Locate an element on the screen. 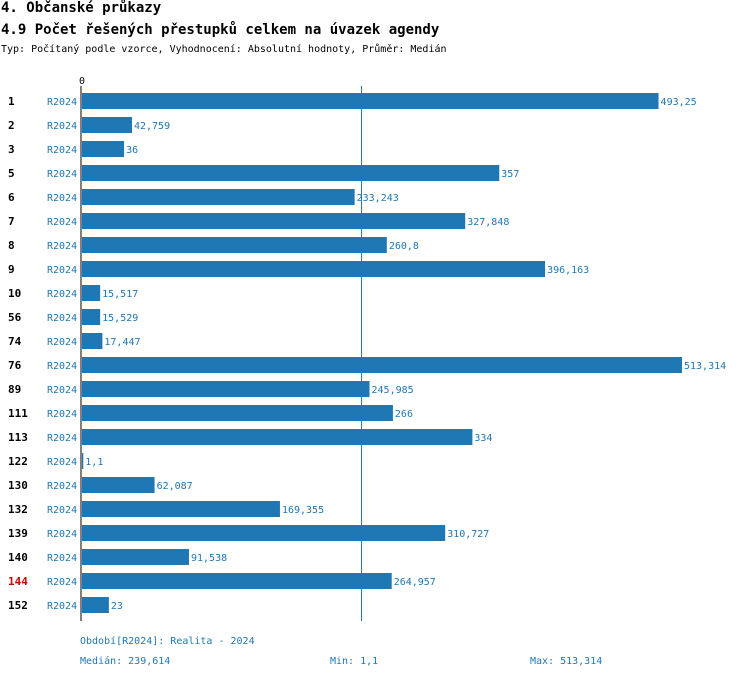 The height and width of the screenshot is (680, 750). value-label: 233,243 is located at coordinates (378, 198).